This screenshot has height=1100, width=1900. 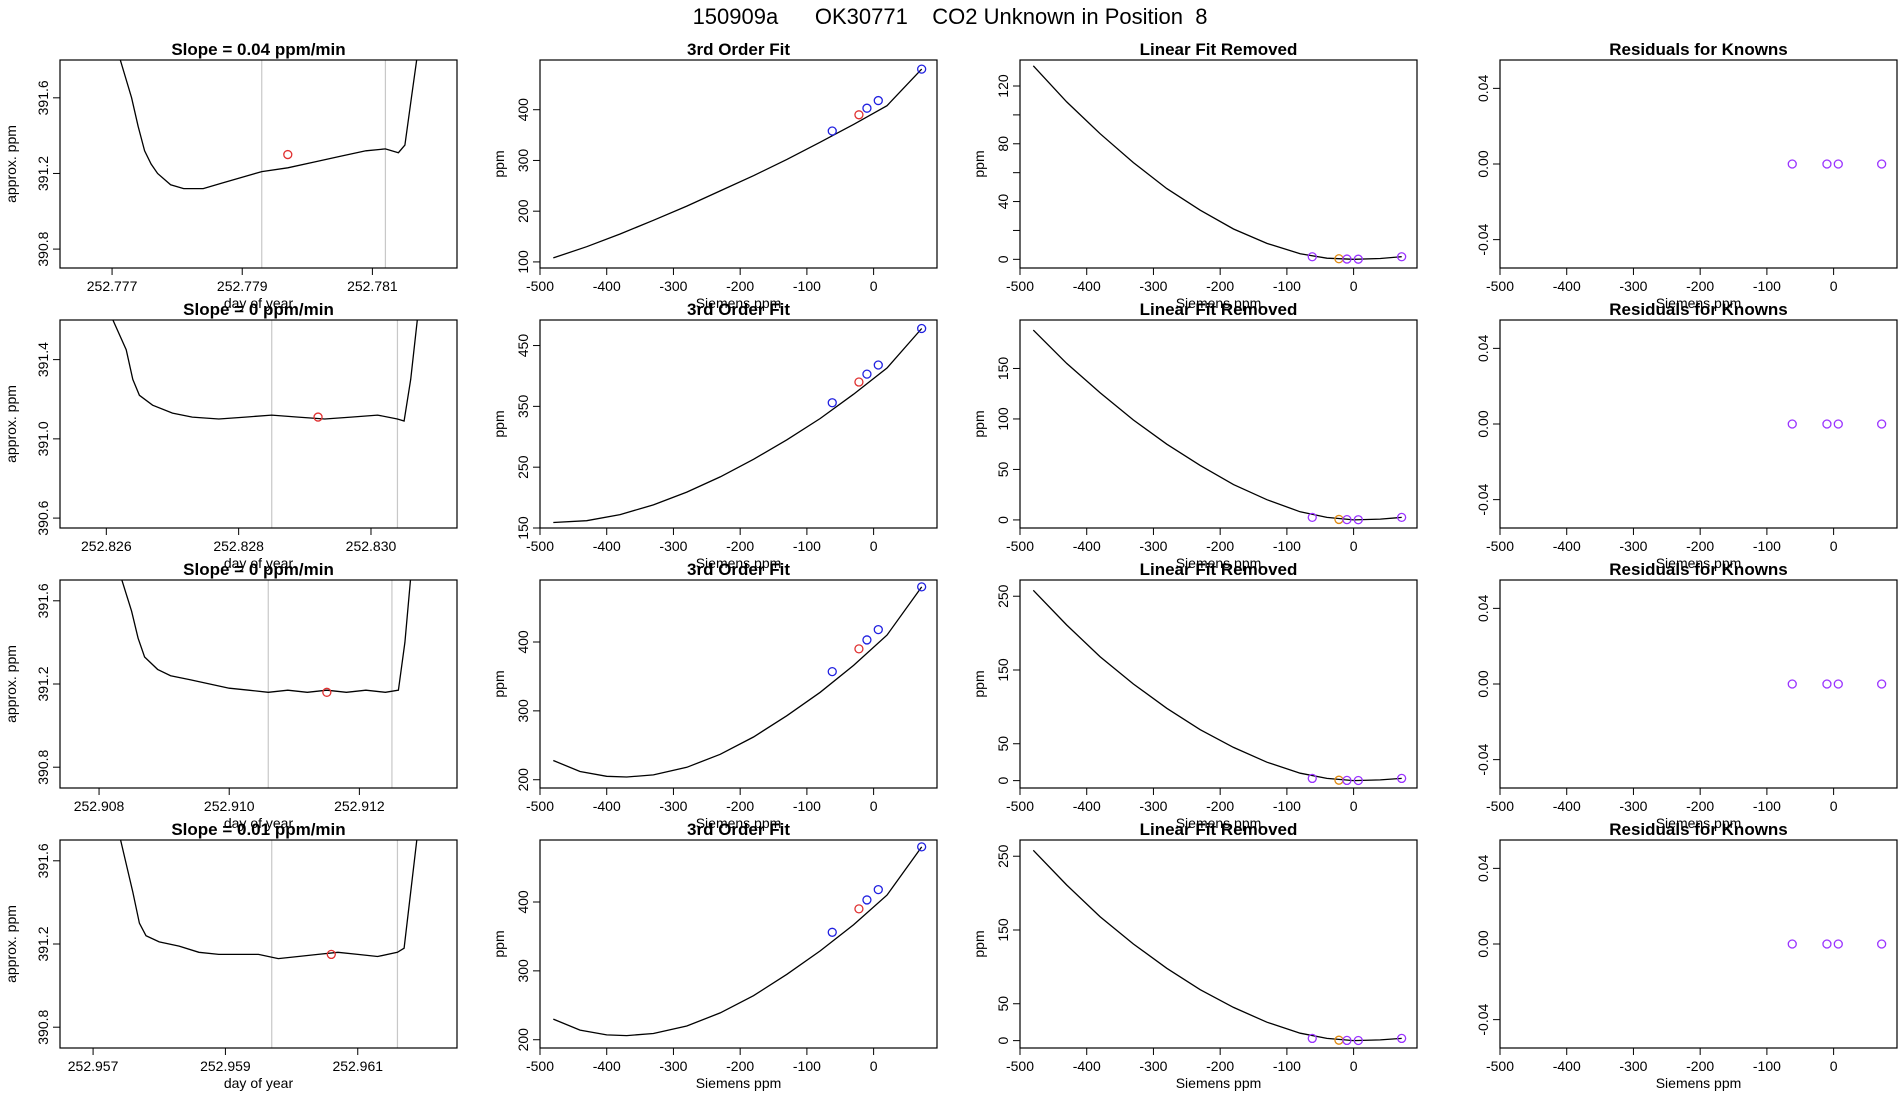 I want to click on panel-1-4-xtick-label: -400, so click(x=1567, y=286).